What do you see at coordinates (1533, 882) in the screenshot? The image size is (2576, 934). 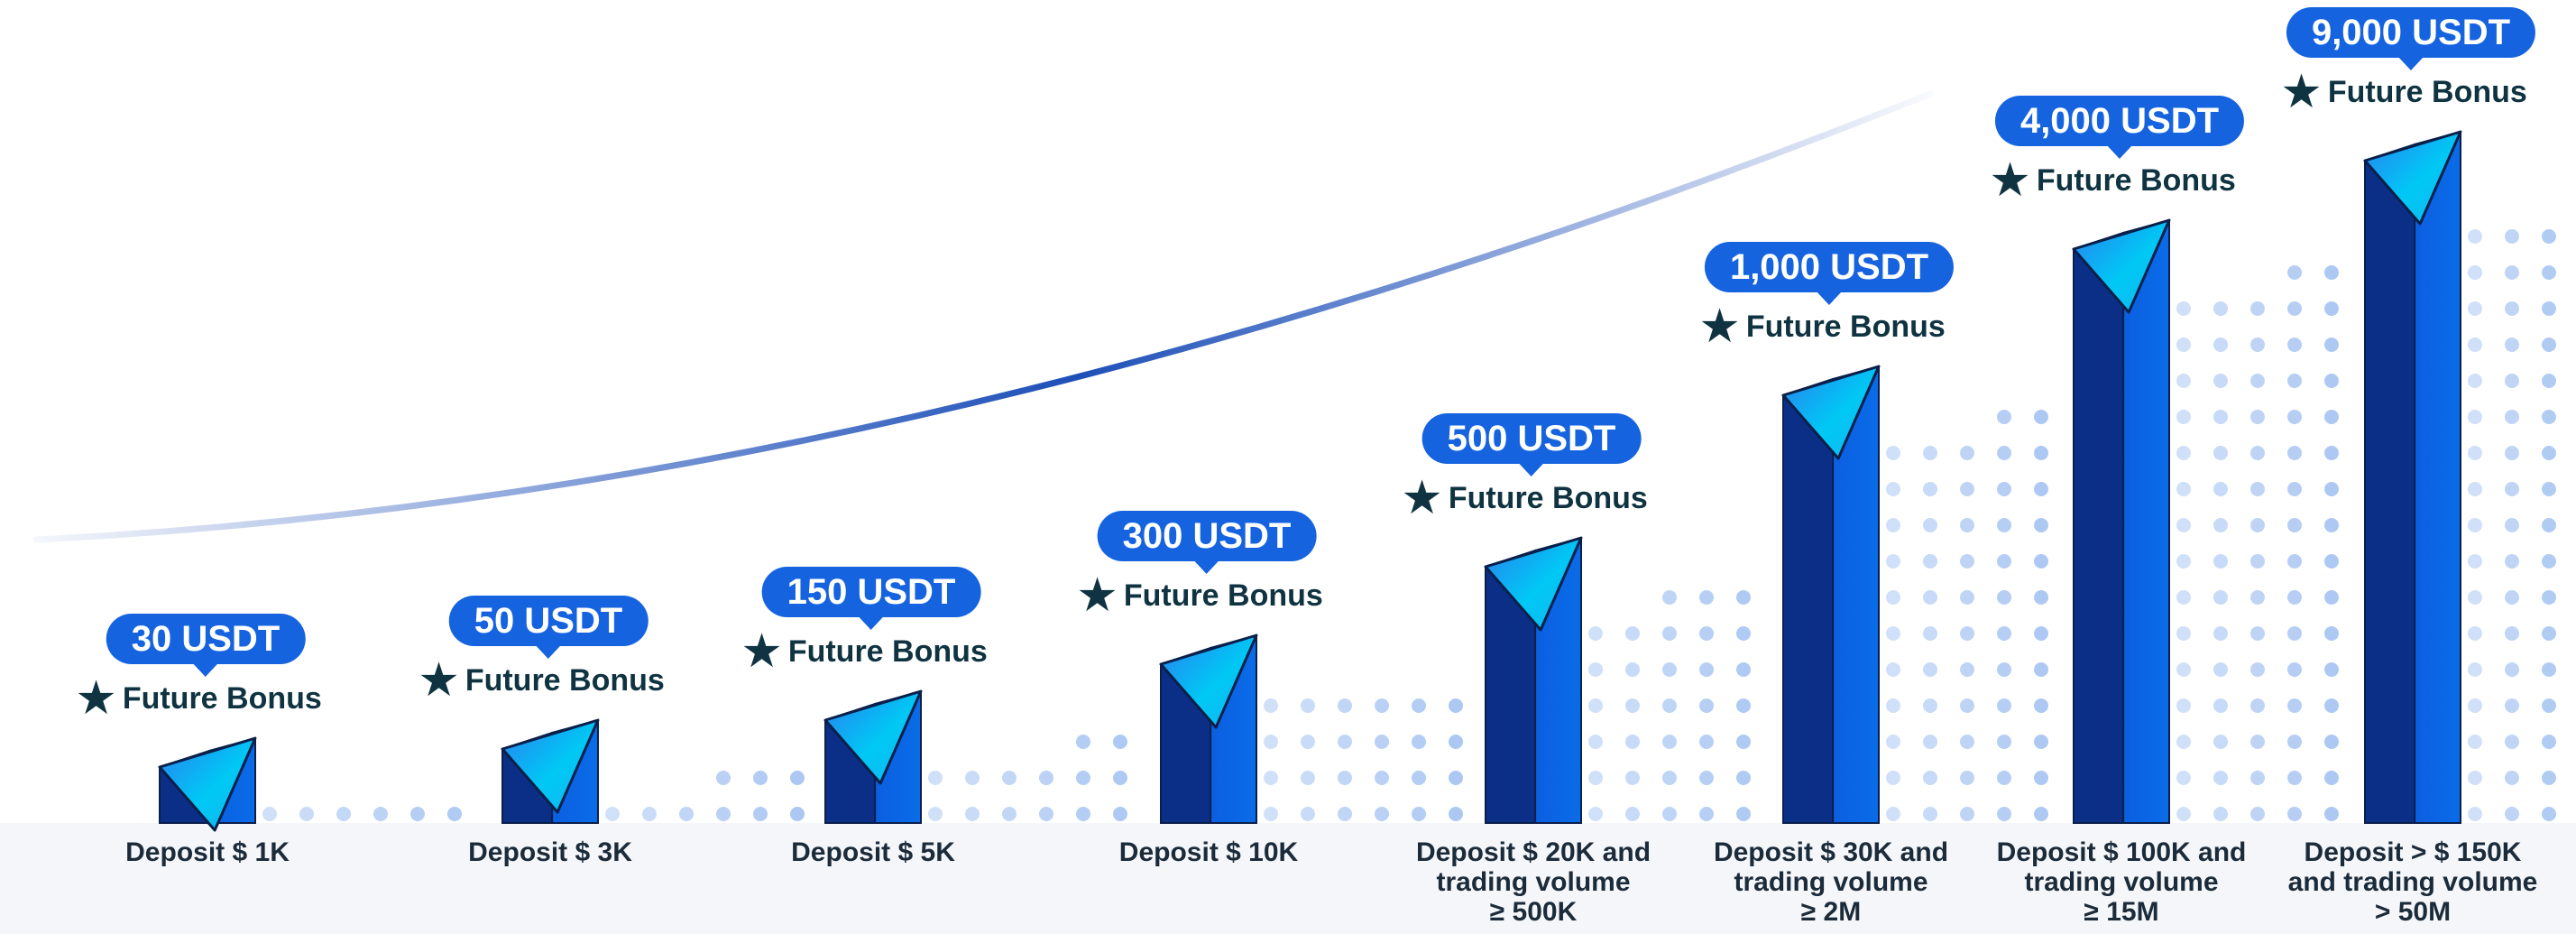 I see `category-label-tier-5: Deposit $ 20K and trading volume ≥ 500K` at bounding box center [1533, 882].